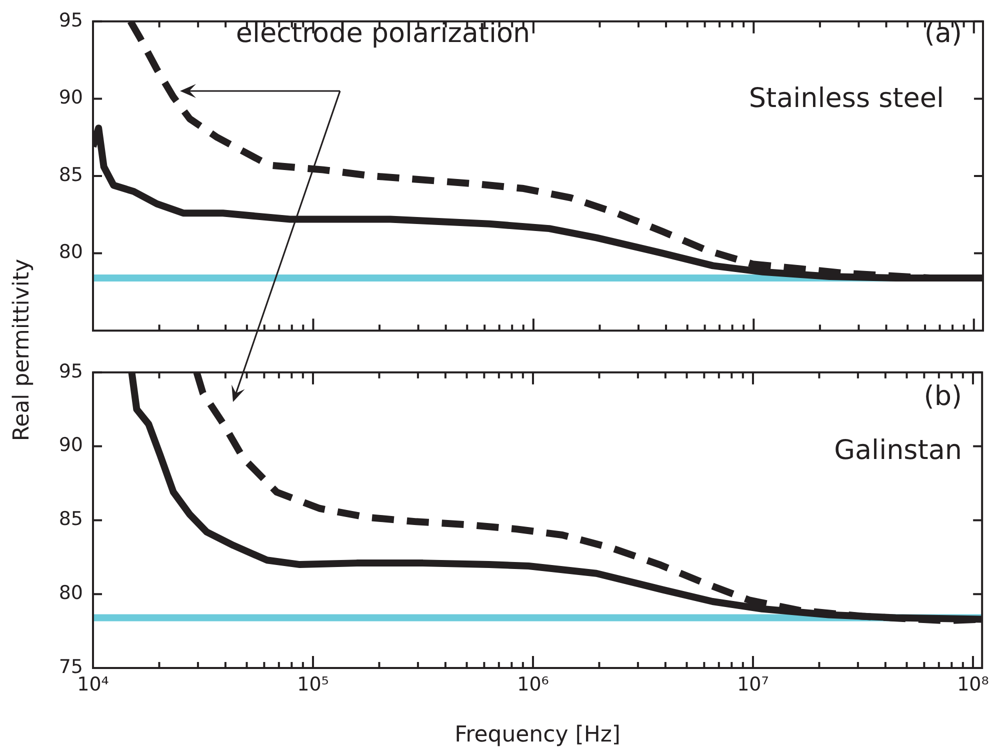 Image resolution: width=995 pixels, height=753 pixels. What do you see at coordinates (22, 350) in the screenshot?
I see `y-axis-title: Real permittivity` at bounding box center [22, 350].